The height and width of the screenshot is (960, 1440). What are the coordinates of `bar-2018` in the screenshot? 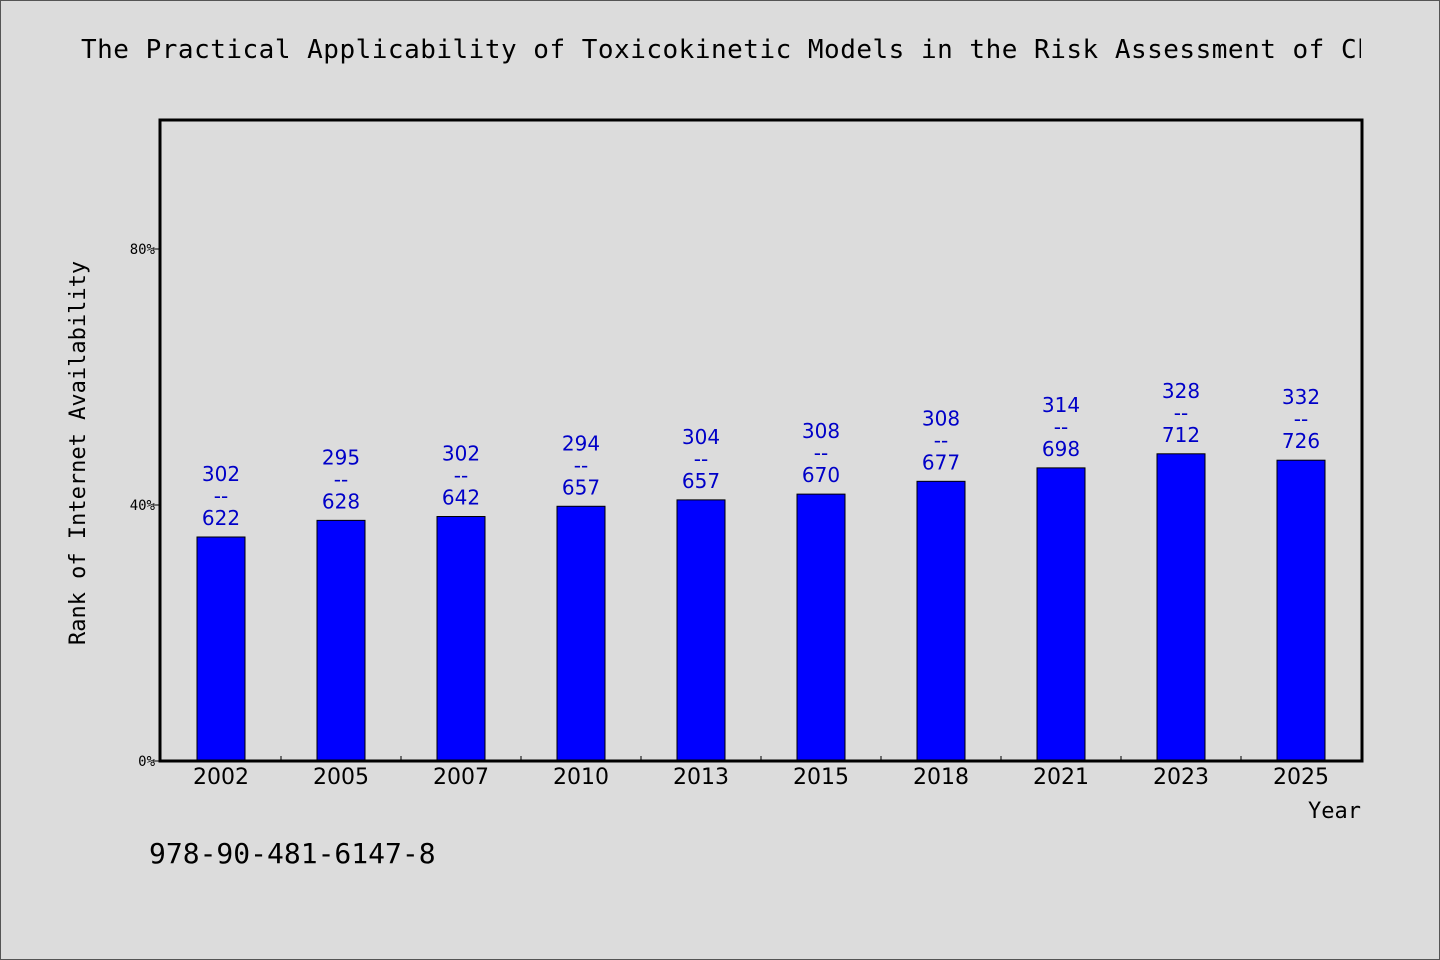 It's located at (941, 621).